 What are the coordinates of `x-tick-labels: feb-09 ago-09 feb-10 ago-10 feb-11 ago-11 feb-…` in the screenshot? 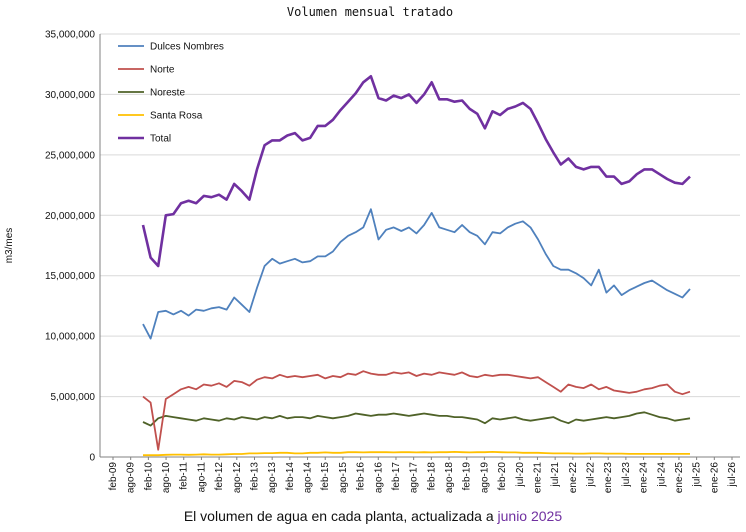 It's located at (423, 475).